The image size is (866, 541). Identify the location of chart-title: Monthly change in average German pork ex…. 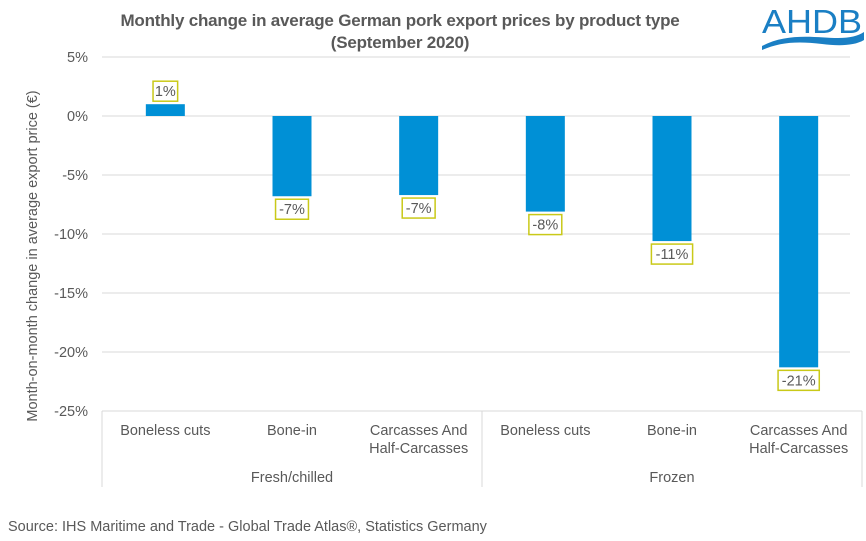
(400, 32).